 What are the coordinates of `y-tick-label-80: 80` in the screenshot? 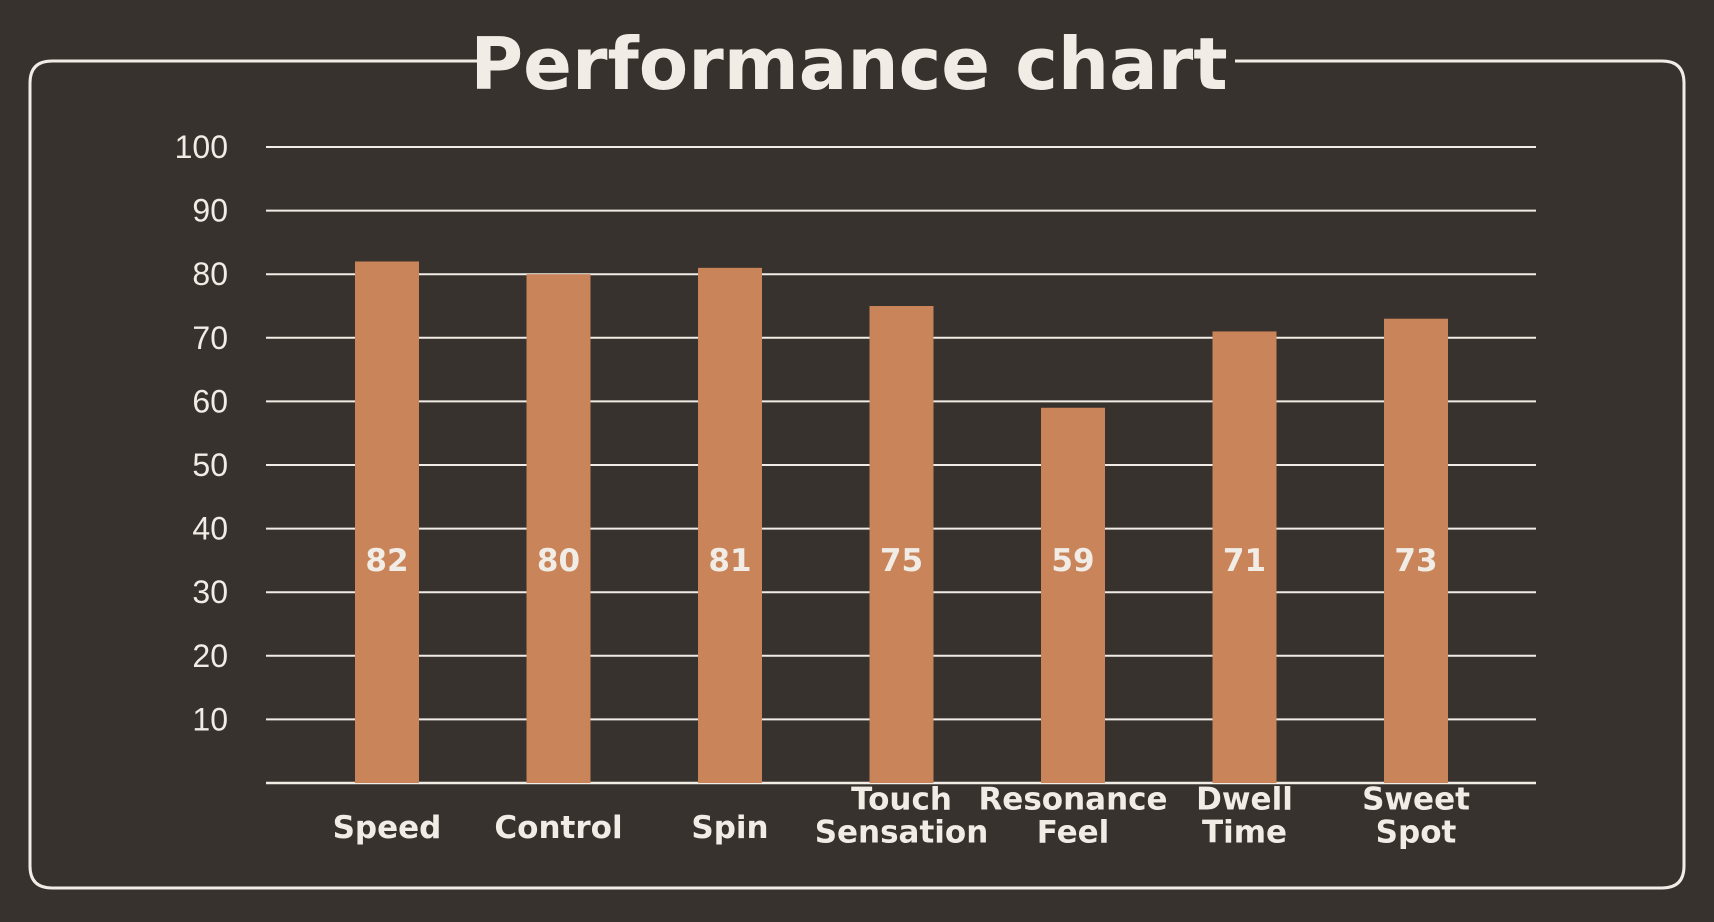 It's located at (210, 274).